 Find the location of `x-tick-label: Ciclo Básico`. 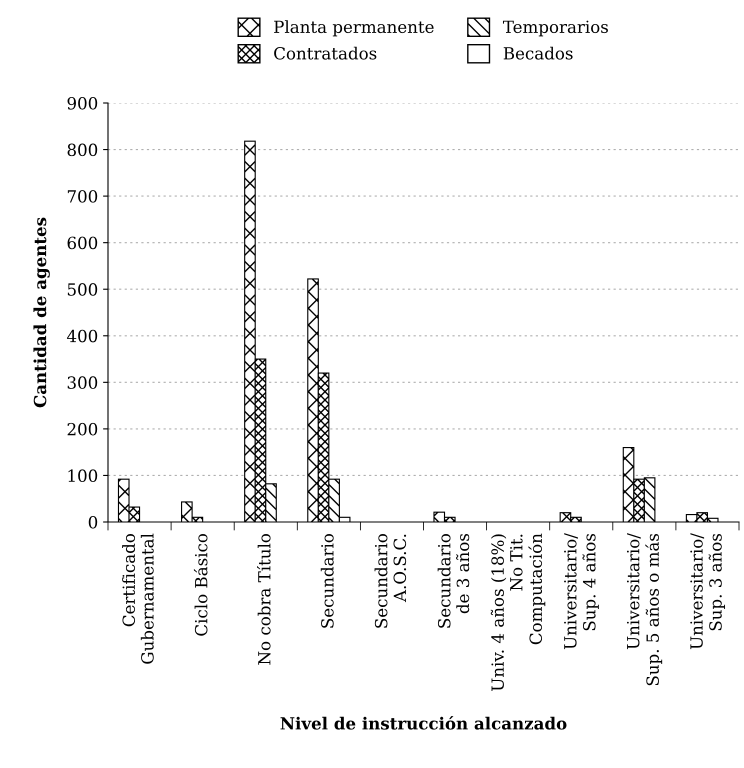

x-tick-label: Ciclo Básico is located at coordinates (201, 585).